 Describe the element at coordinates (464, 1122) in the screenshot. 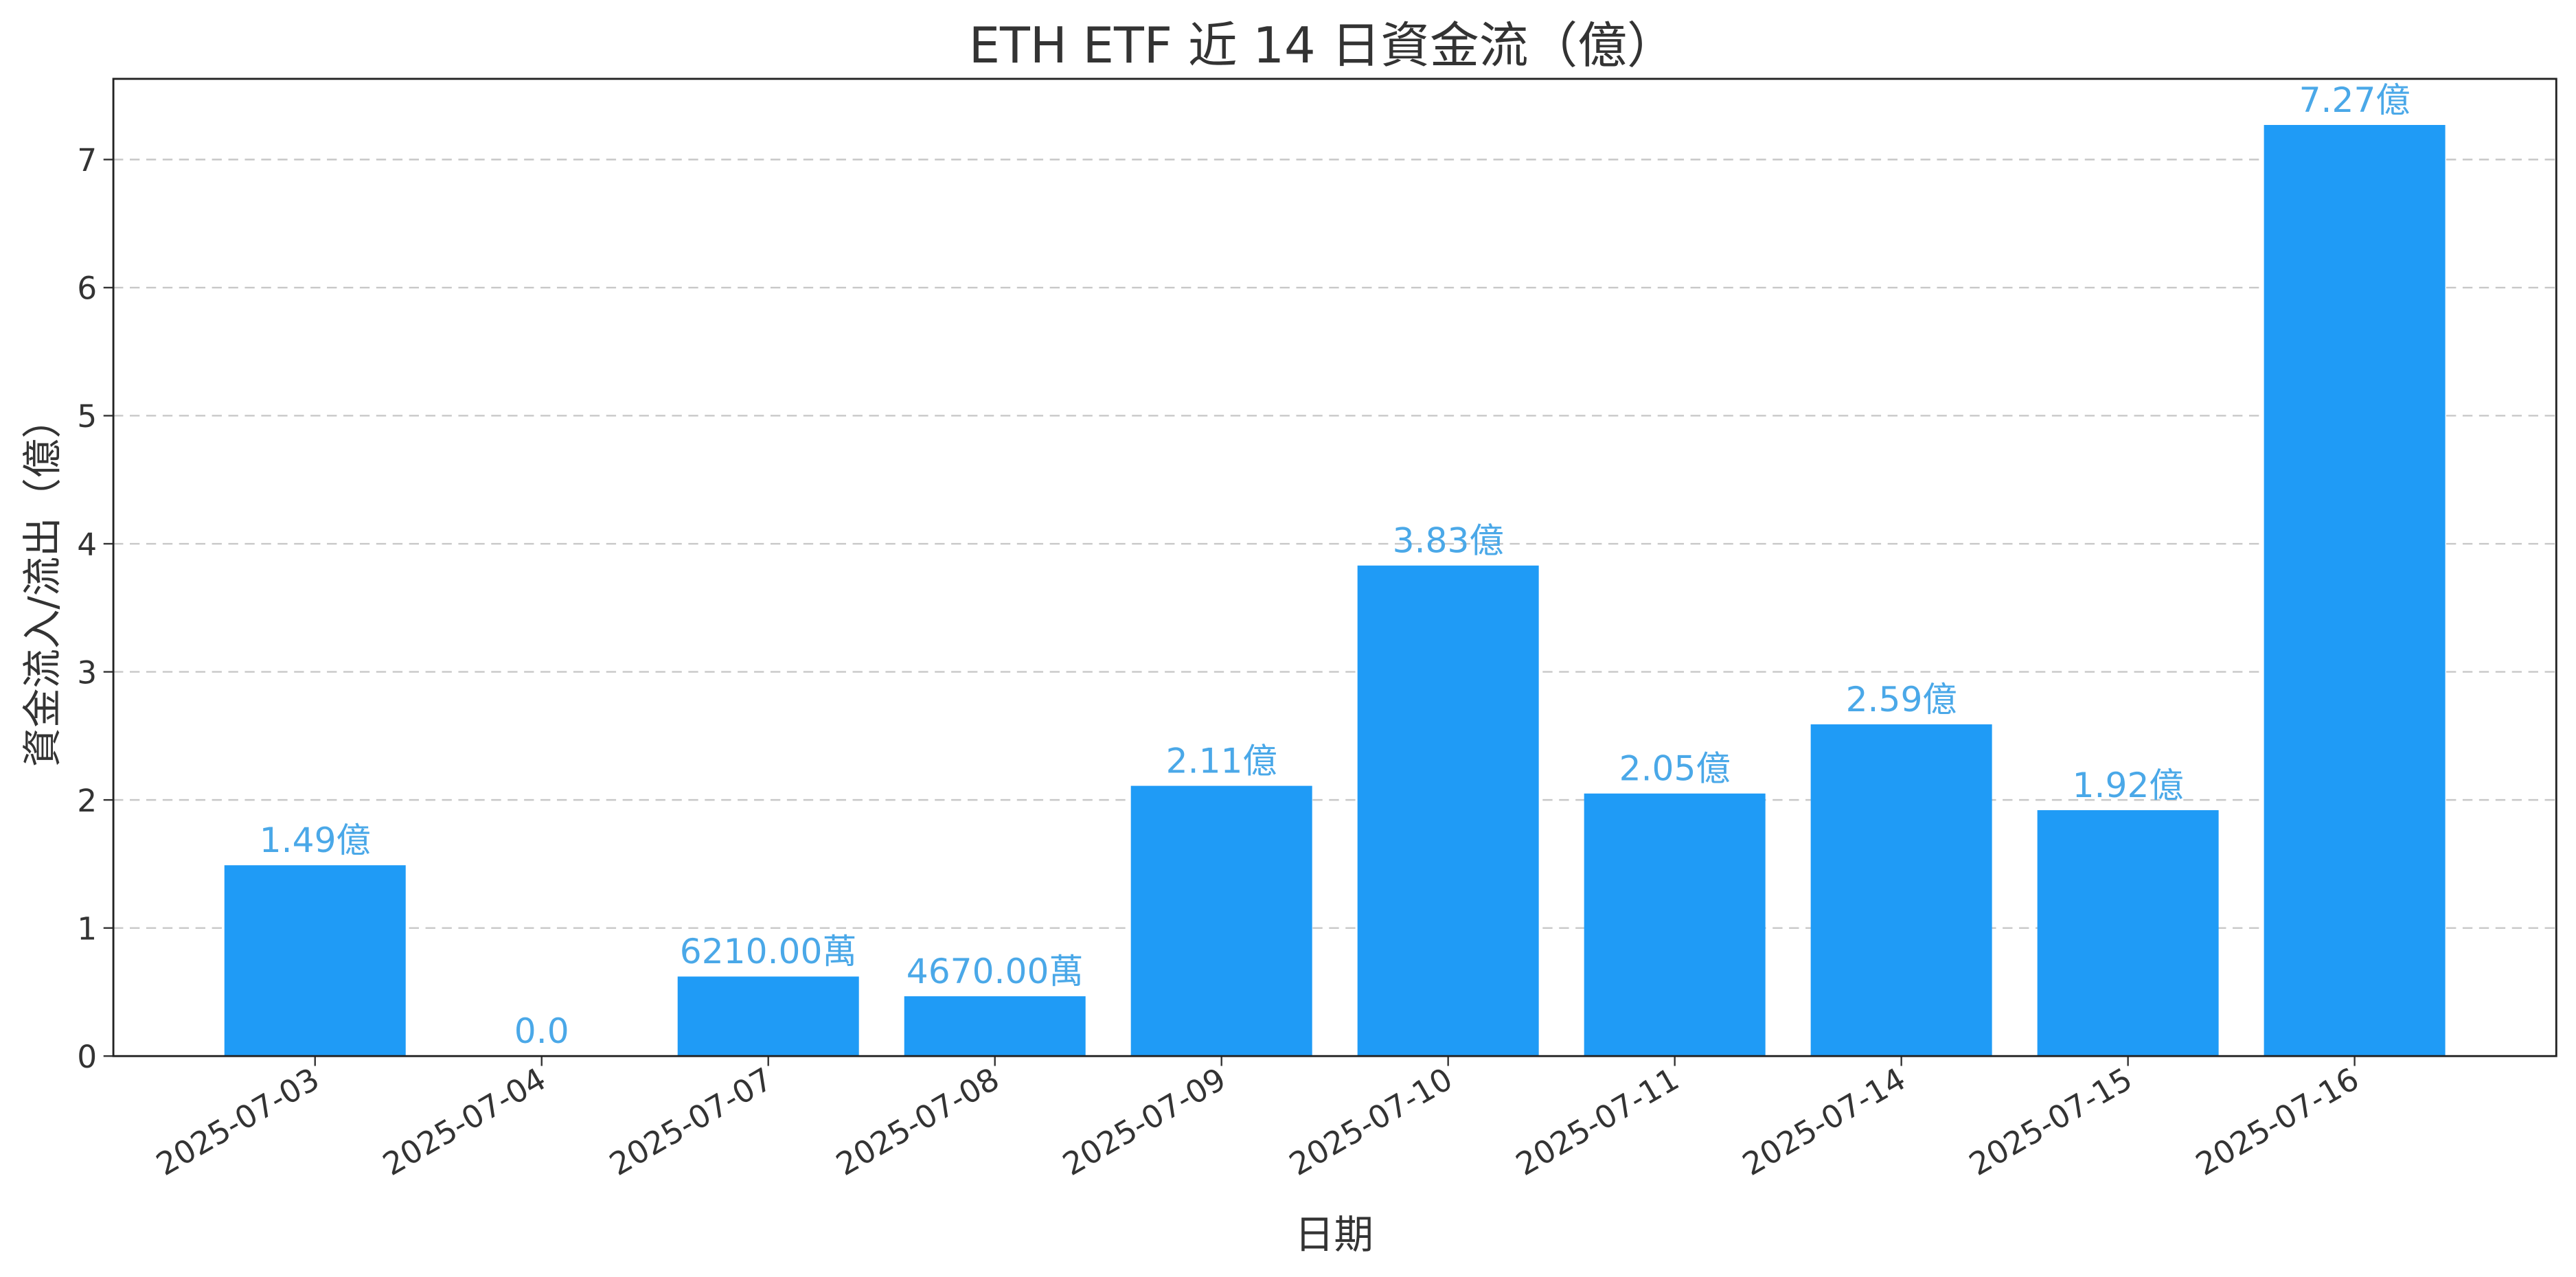

I see `x-tick-label: 2025-07-04` at that location.